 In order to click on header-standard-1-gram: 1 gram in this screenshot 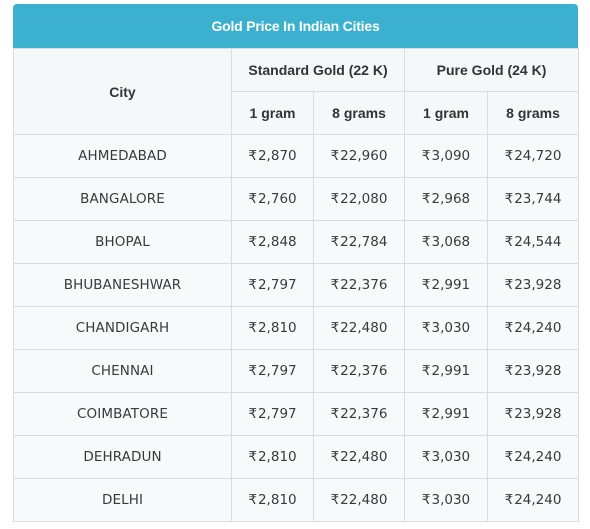, I will do `click(272, 113)`.